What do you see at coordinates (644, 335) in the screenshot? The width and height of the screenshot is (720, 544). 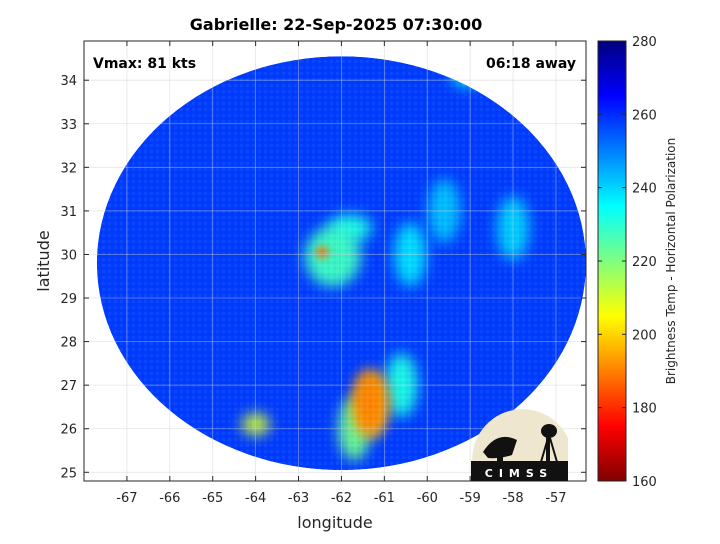 I see `colorbar-tick-label: 200` at bounding box center [644, 335].